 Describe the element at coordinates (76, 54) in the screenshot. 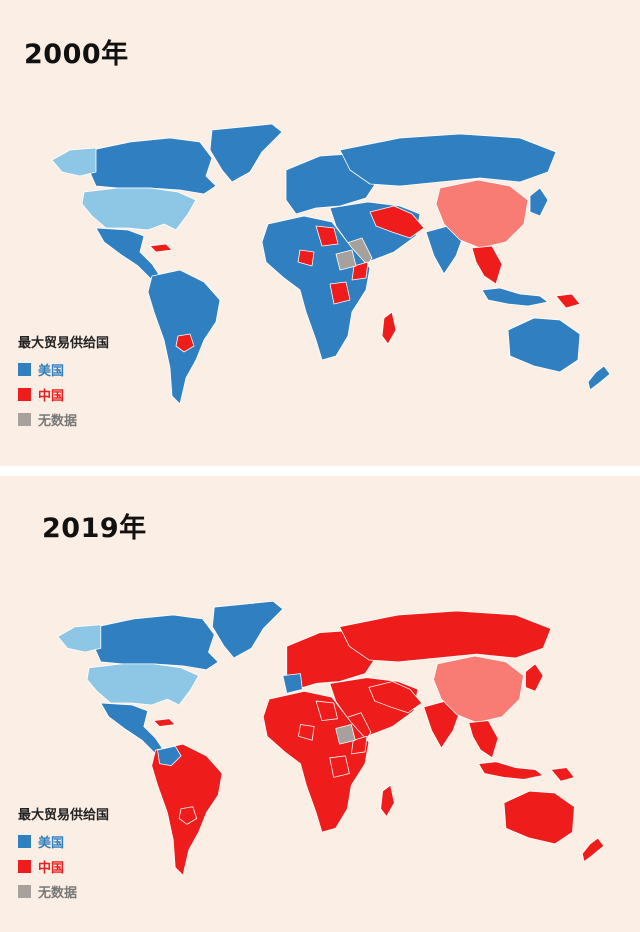

I see `year-title: 2000年` at that location.